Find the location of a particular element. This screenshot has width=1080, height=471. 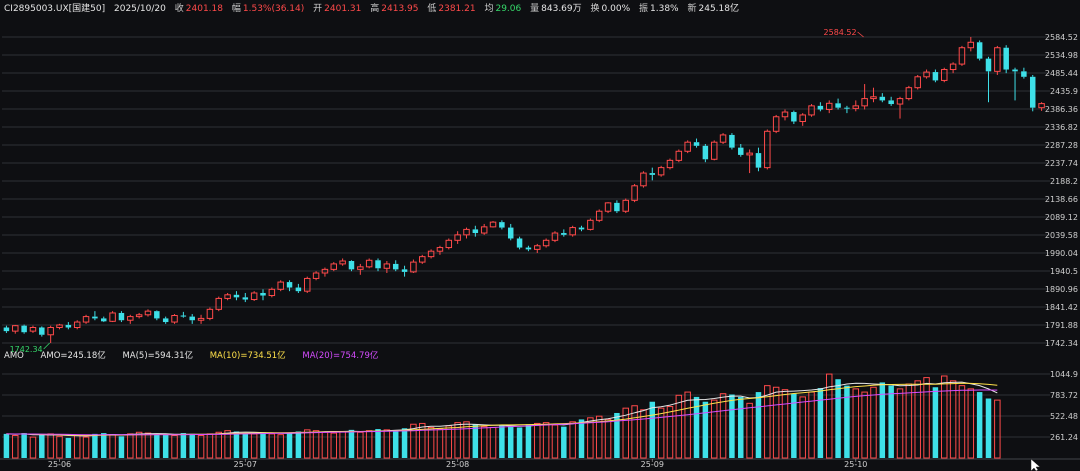

price-tick-label: 1990.04 is located at coordinates (1061, 253).